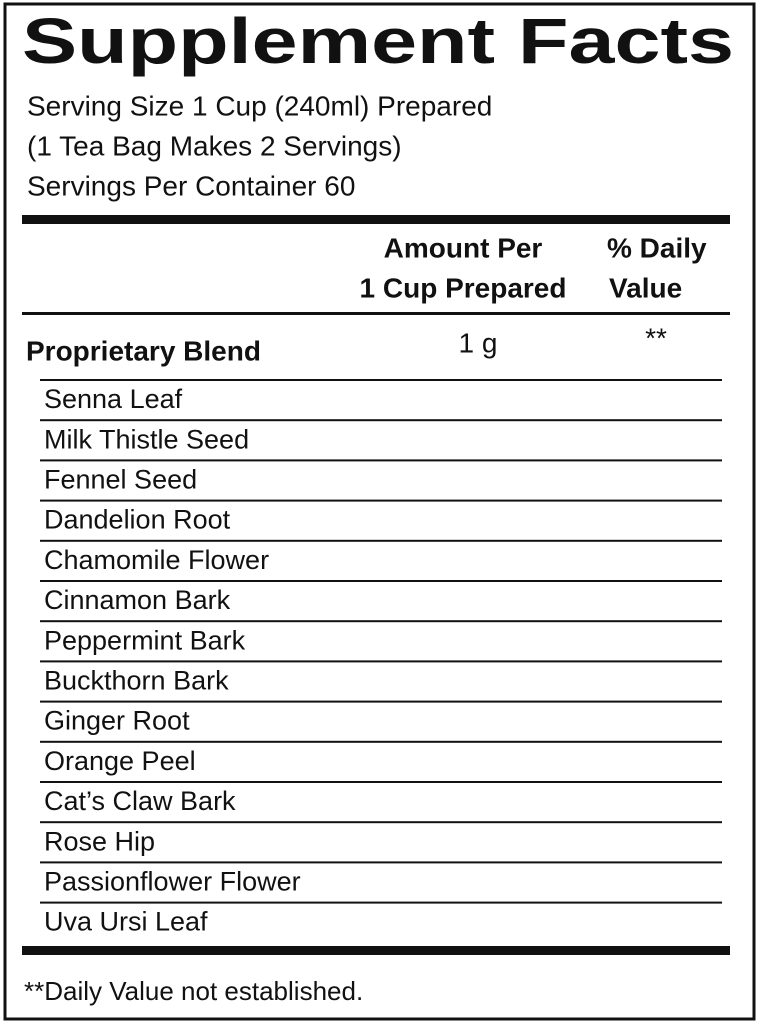 This screenshot has height=1024, width=759. What do you see at coordinates (191, 185) in the screenshot?
I see `serving-line: Servings Per Container 60` at bounding box center [191, 185].